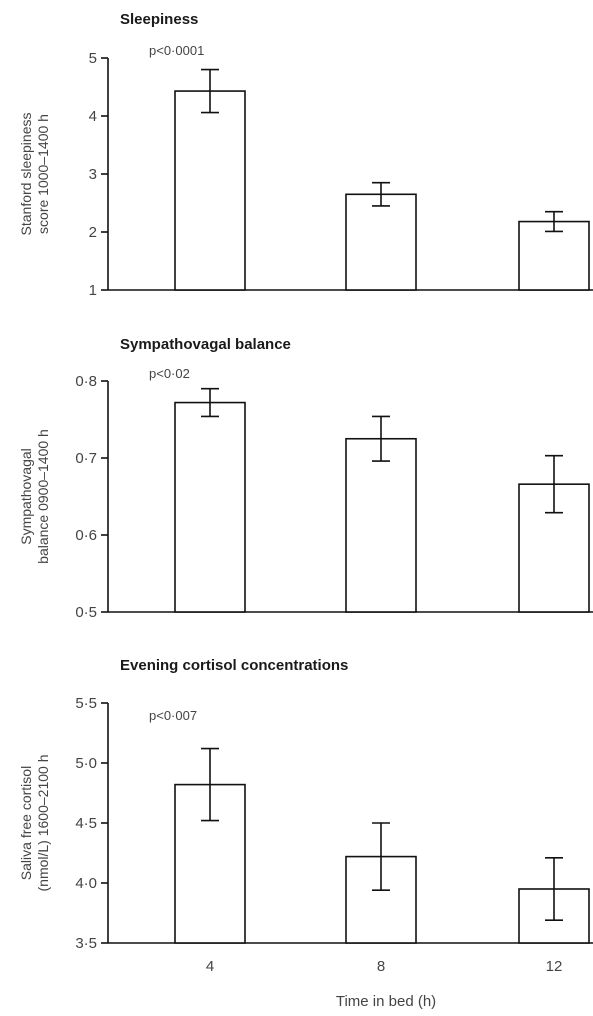  I want to click on y-tick-label: 0·6, so click(86, 535).